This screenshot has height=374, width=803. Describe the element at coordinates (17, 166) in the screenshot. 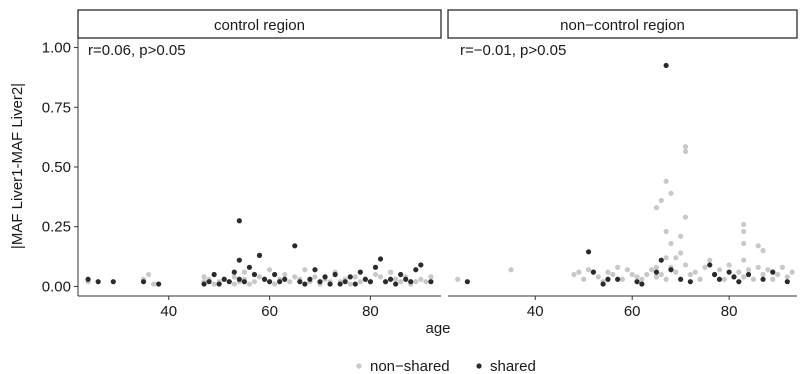

I see `y-axis-label: |MAF Liver1-MAF Liver2|` at that location.